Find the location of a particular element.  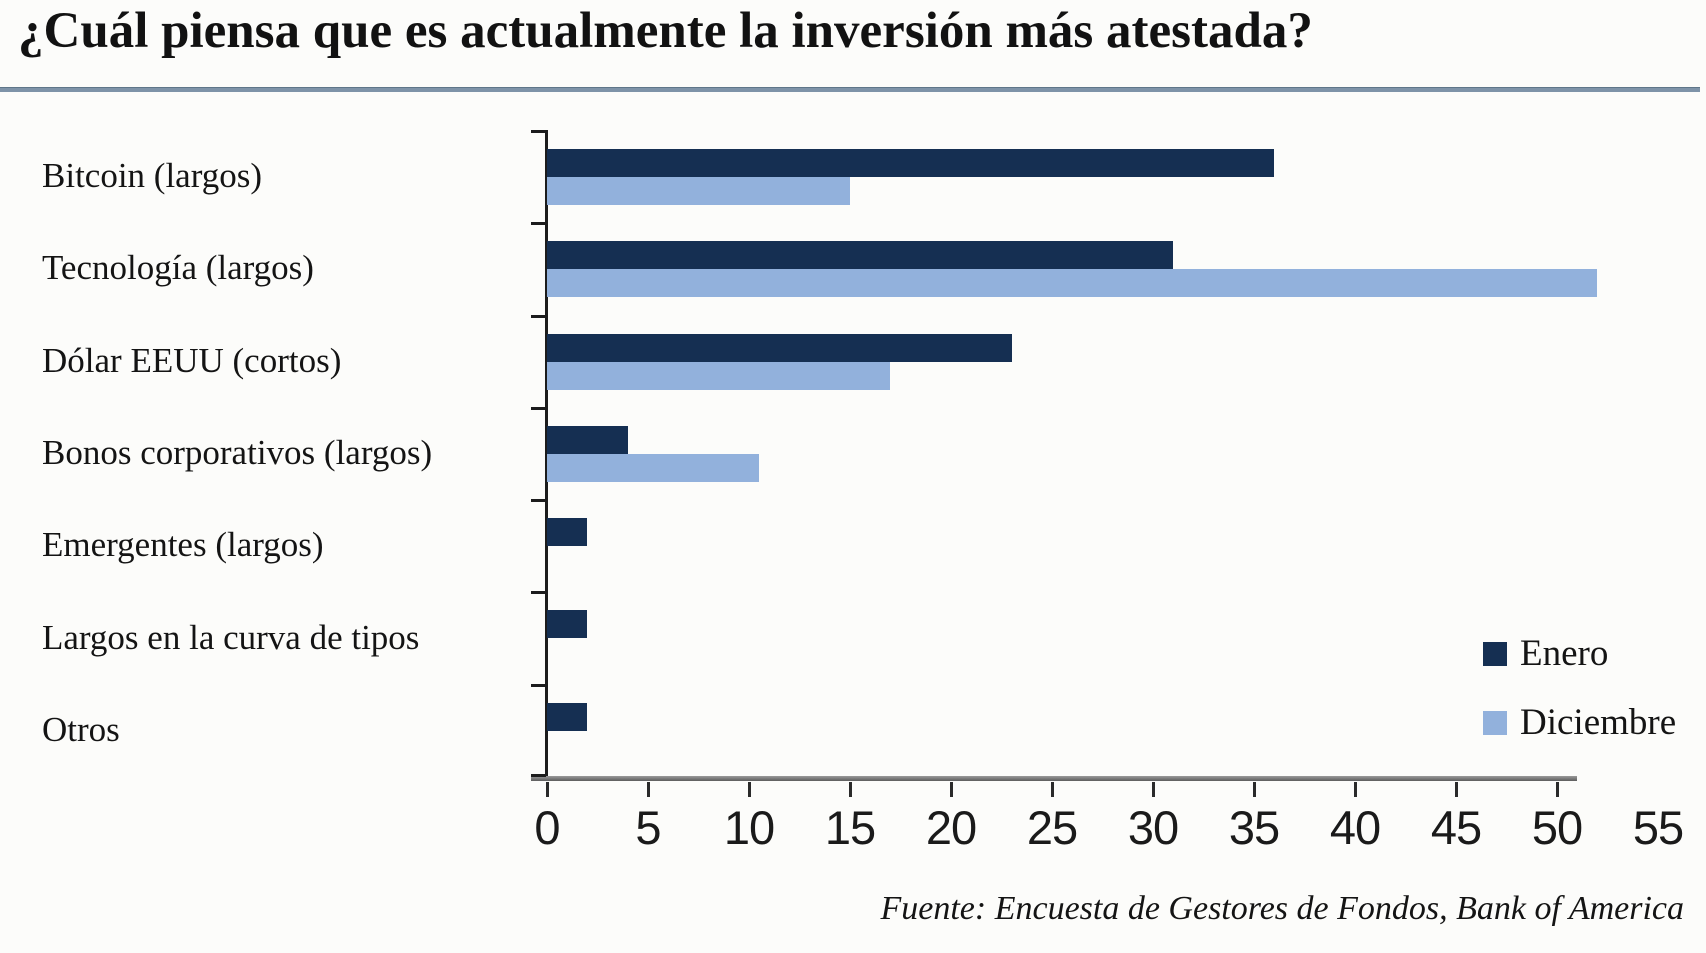

category-label: Bitcoin (largos) is located at coordinates (152, 176).